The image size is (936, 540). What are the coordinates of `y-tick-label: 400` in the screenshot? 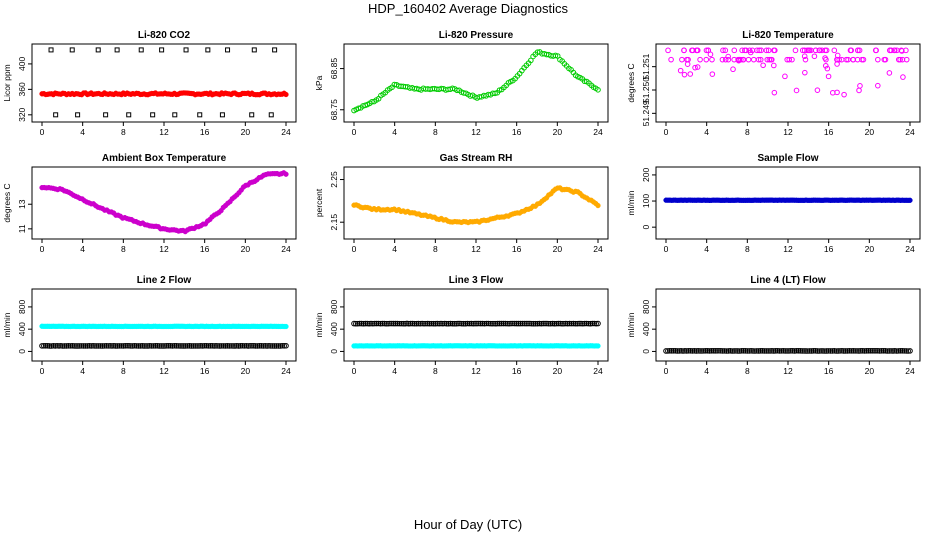 It's located at (334, 329).